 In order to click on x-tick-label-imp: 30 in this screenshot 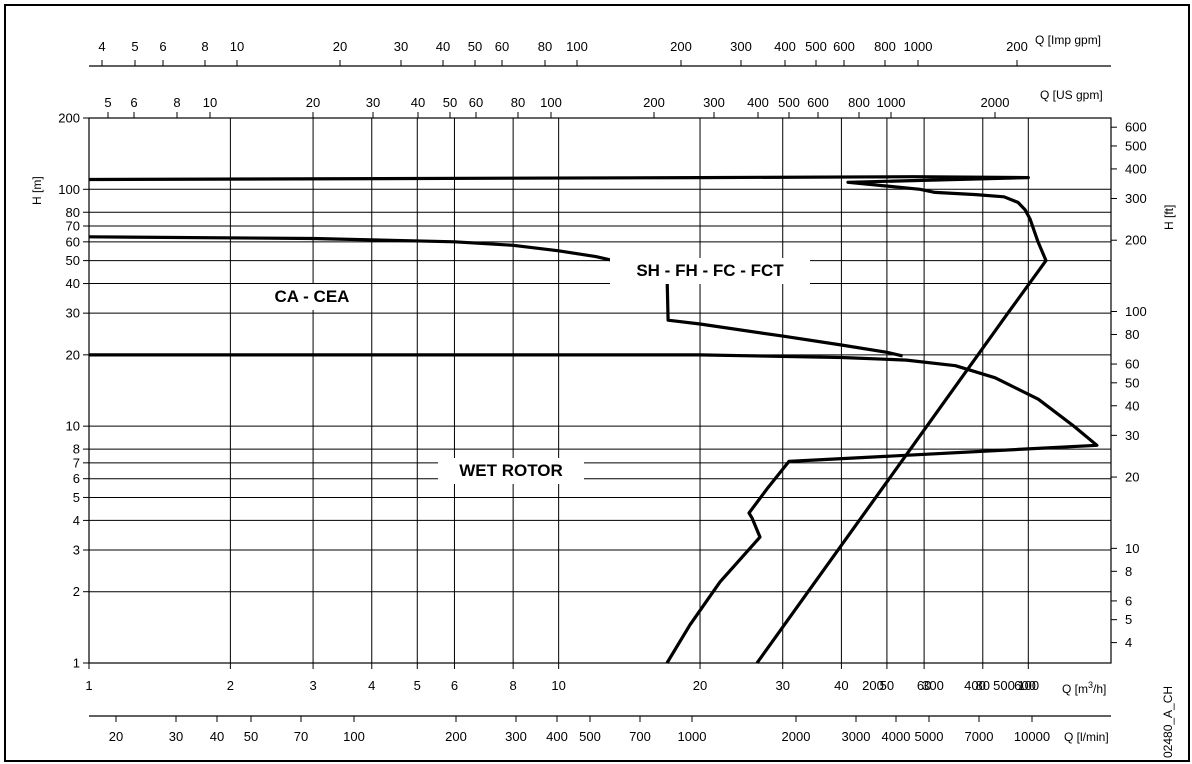, I will do `click(401, 46)`.